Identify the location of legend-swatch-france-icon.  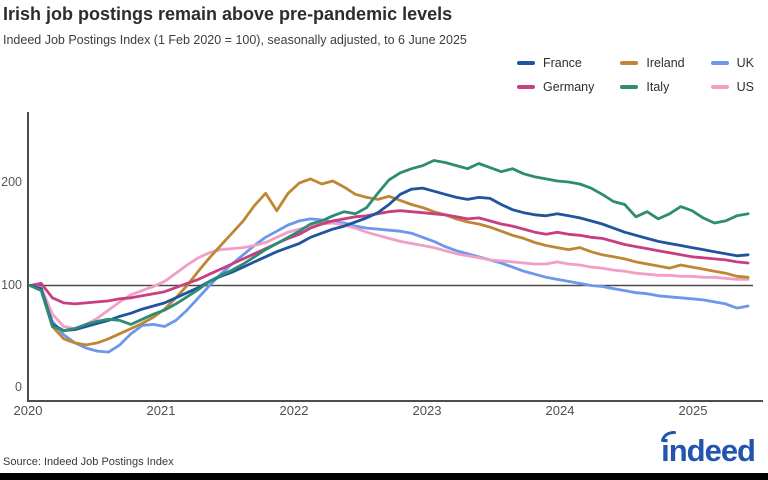
(525, 63).